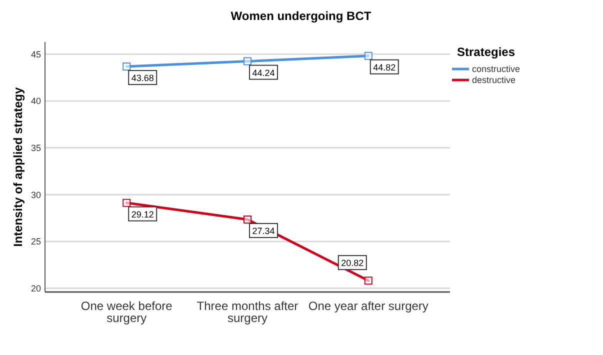 Image resolution: width=603 pixels, height=355 pixels. What do you see at coordinates (35, 288) in the screenshot?
I see `y-tick-label: 20` at bounding box center [35, 288].